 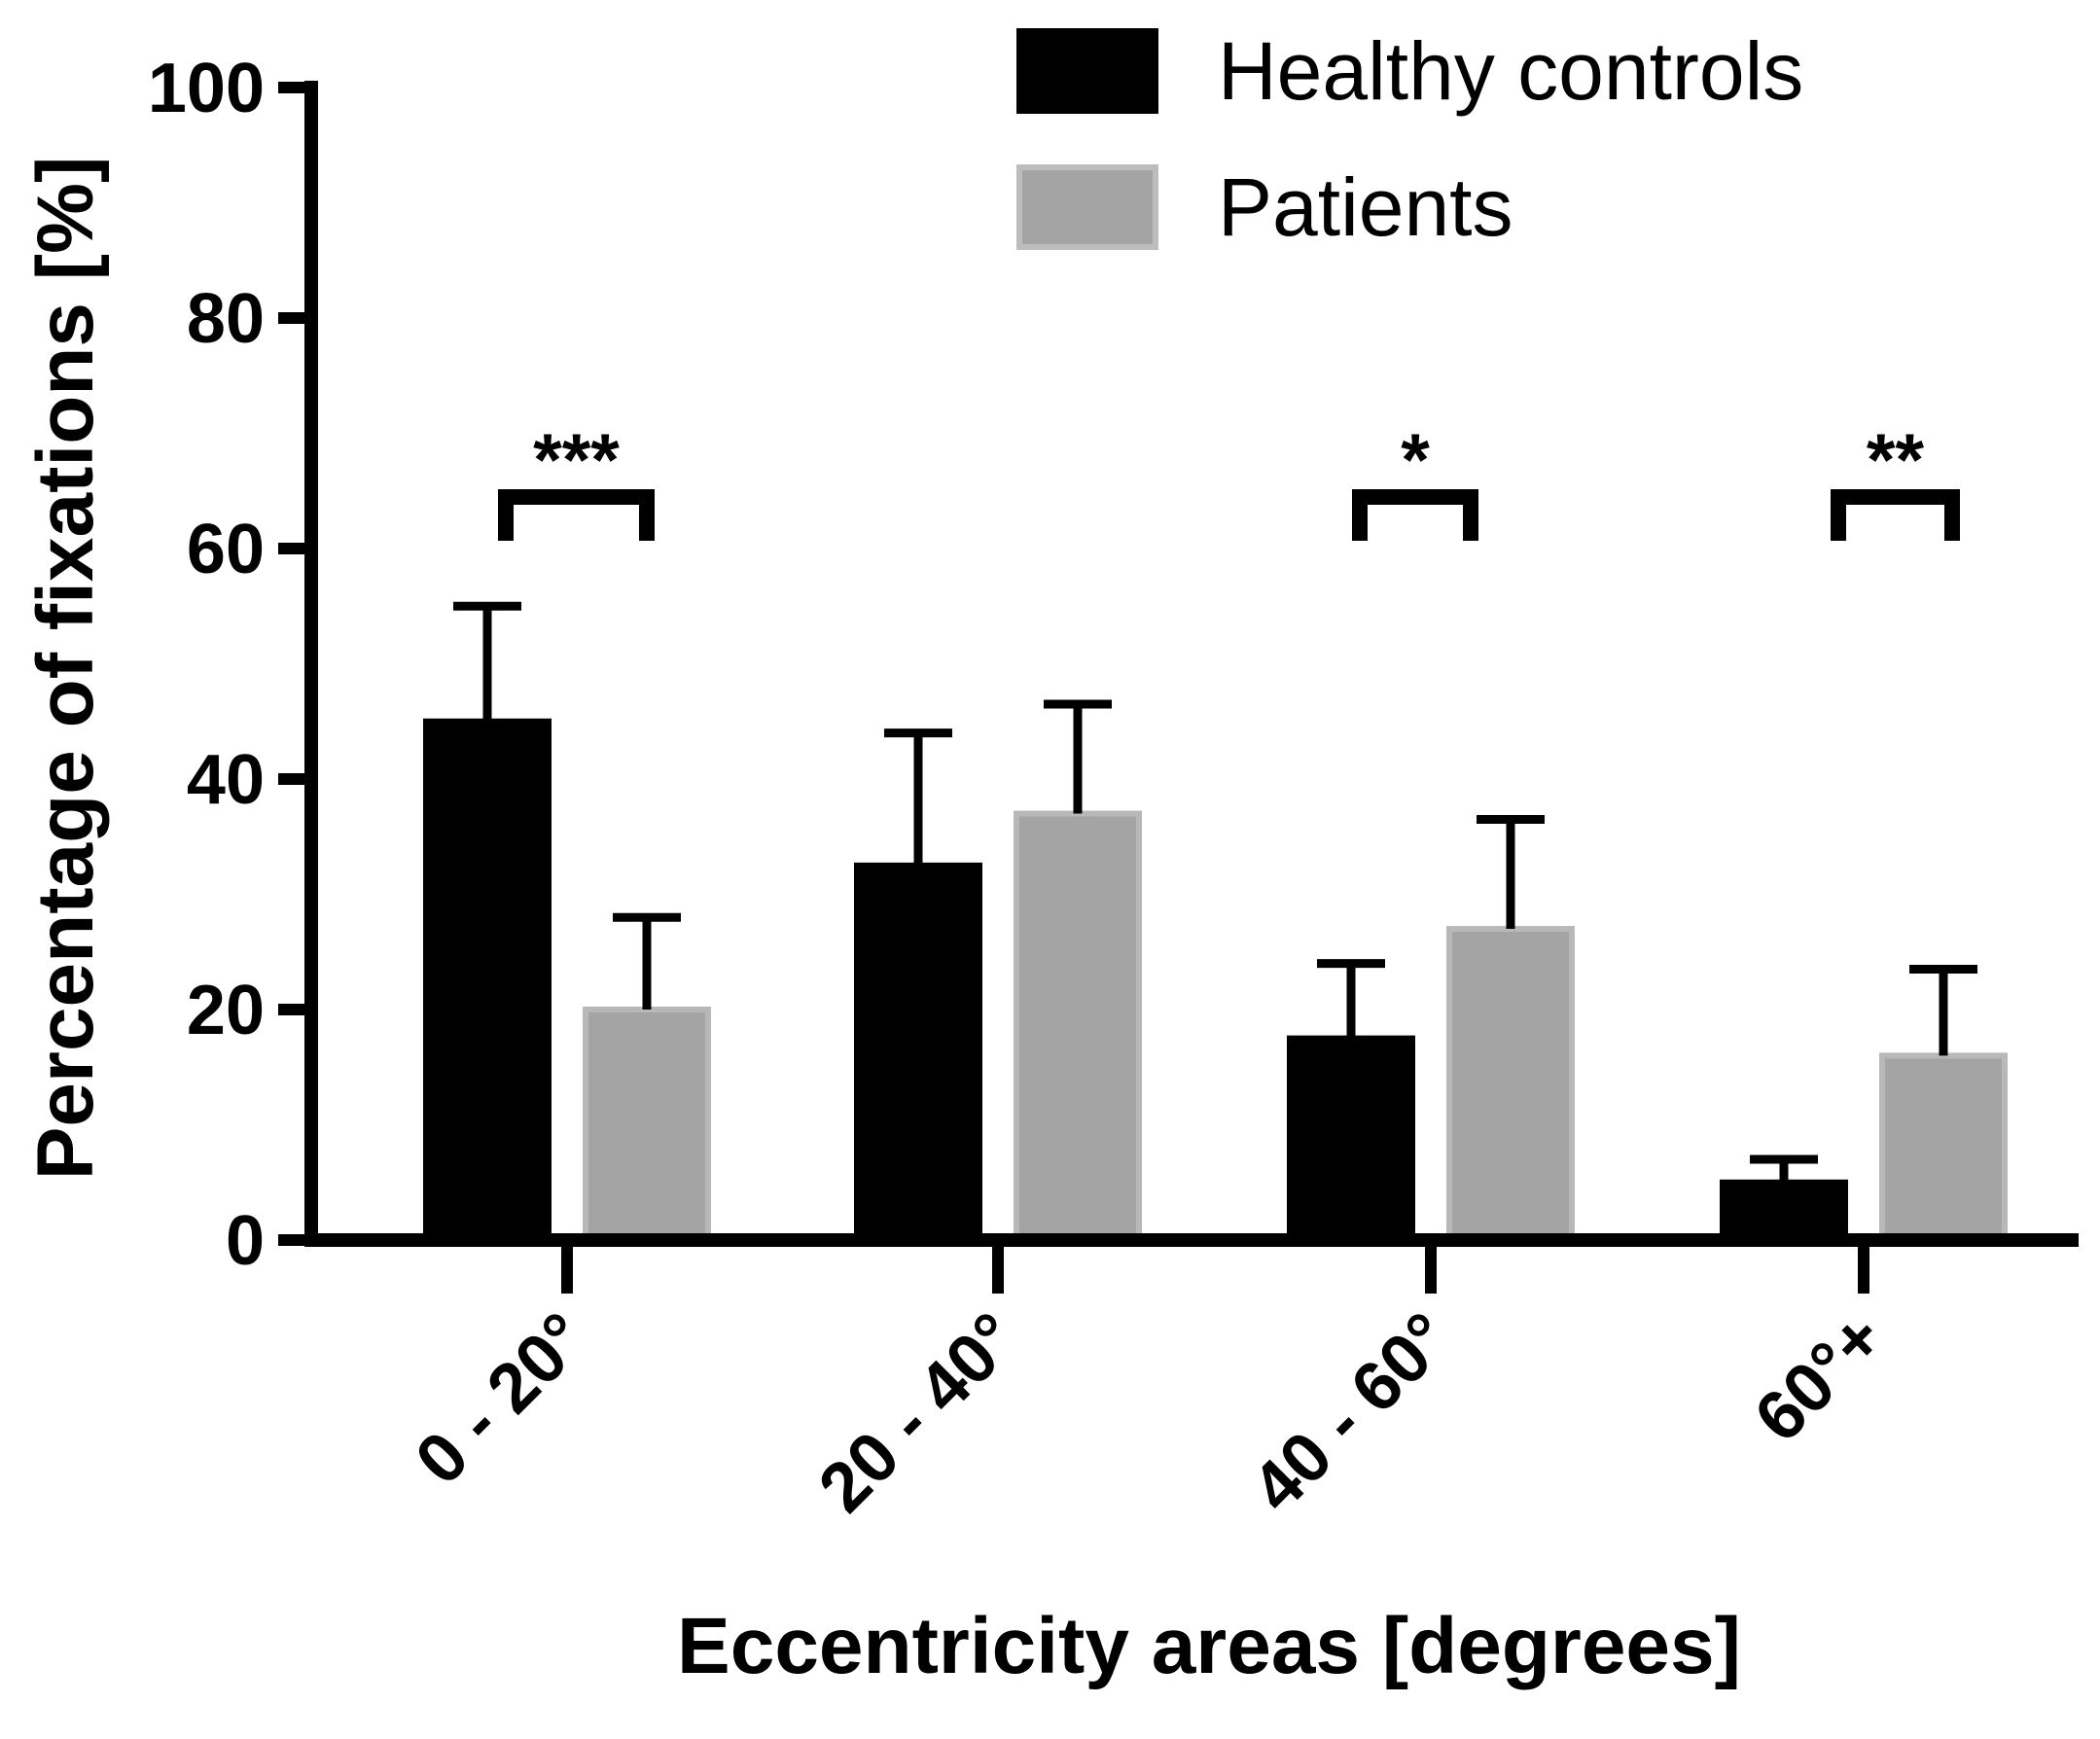 I want to click on y-tick-label: 40, so click(x=226, y=780).